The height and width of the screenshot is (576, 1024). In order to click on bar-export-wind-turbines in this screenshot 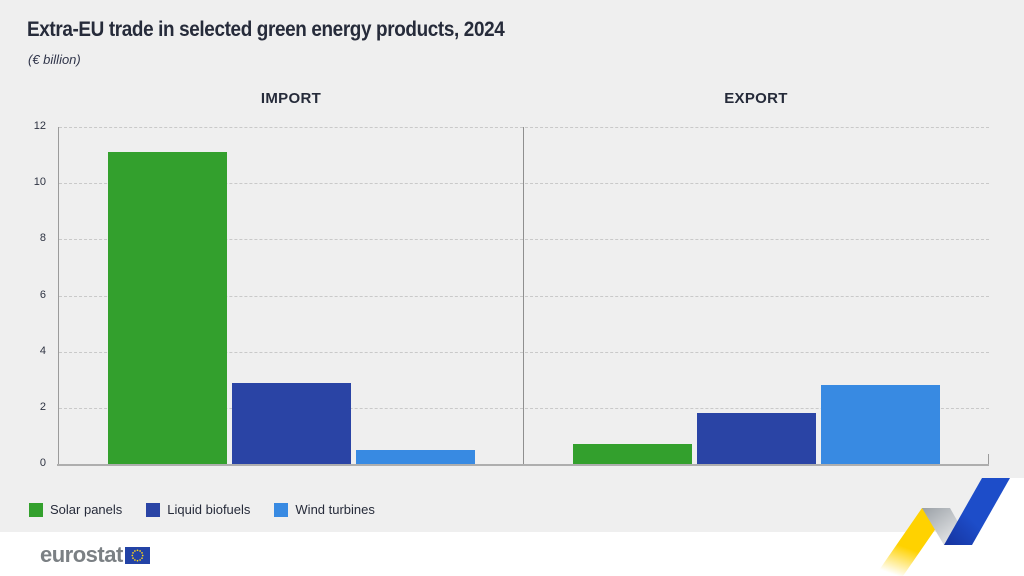, I will do `click(880, 424)`.